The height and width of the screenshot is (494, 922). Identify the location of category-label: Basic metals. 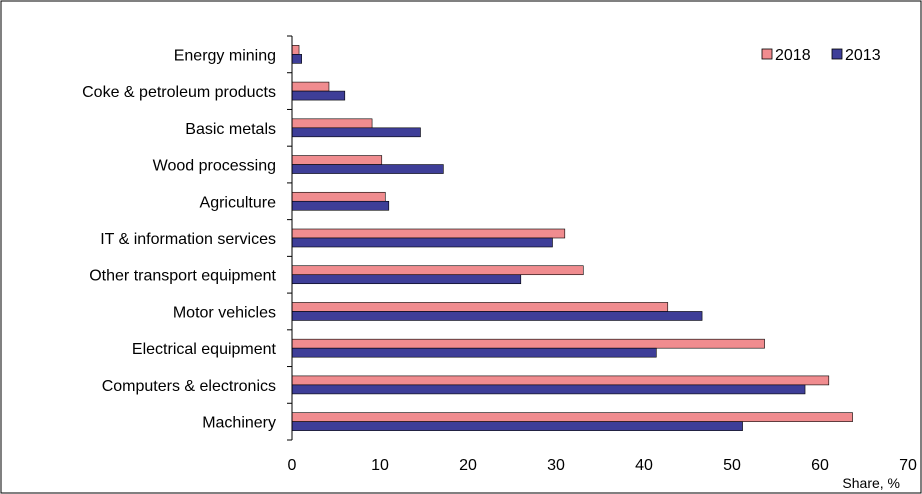
(230, 129).